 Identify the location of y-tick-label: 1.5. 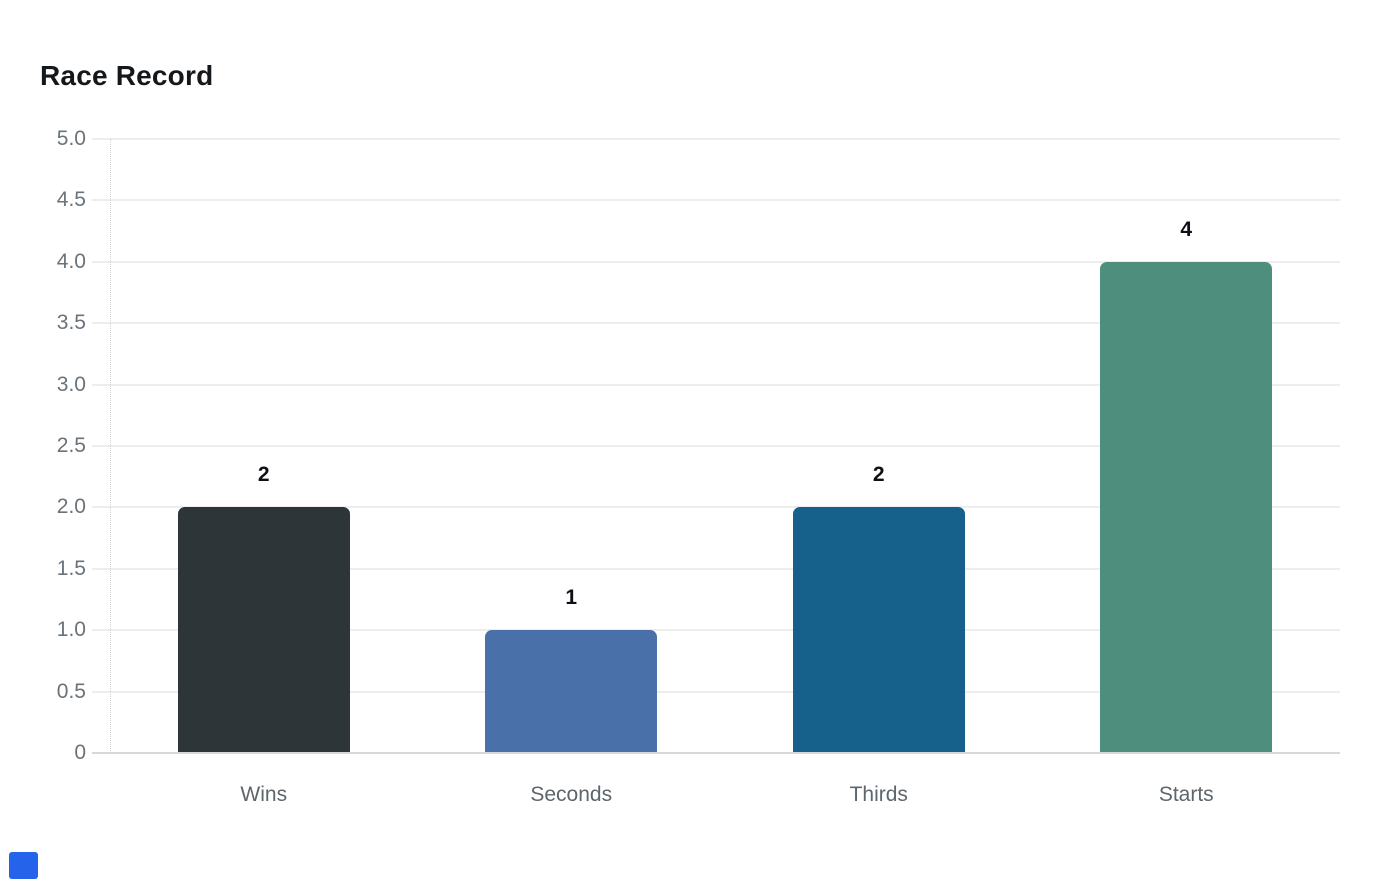
(71, 568).